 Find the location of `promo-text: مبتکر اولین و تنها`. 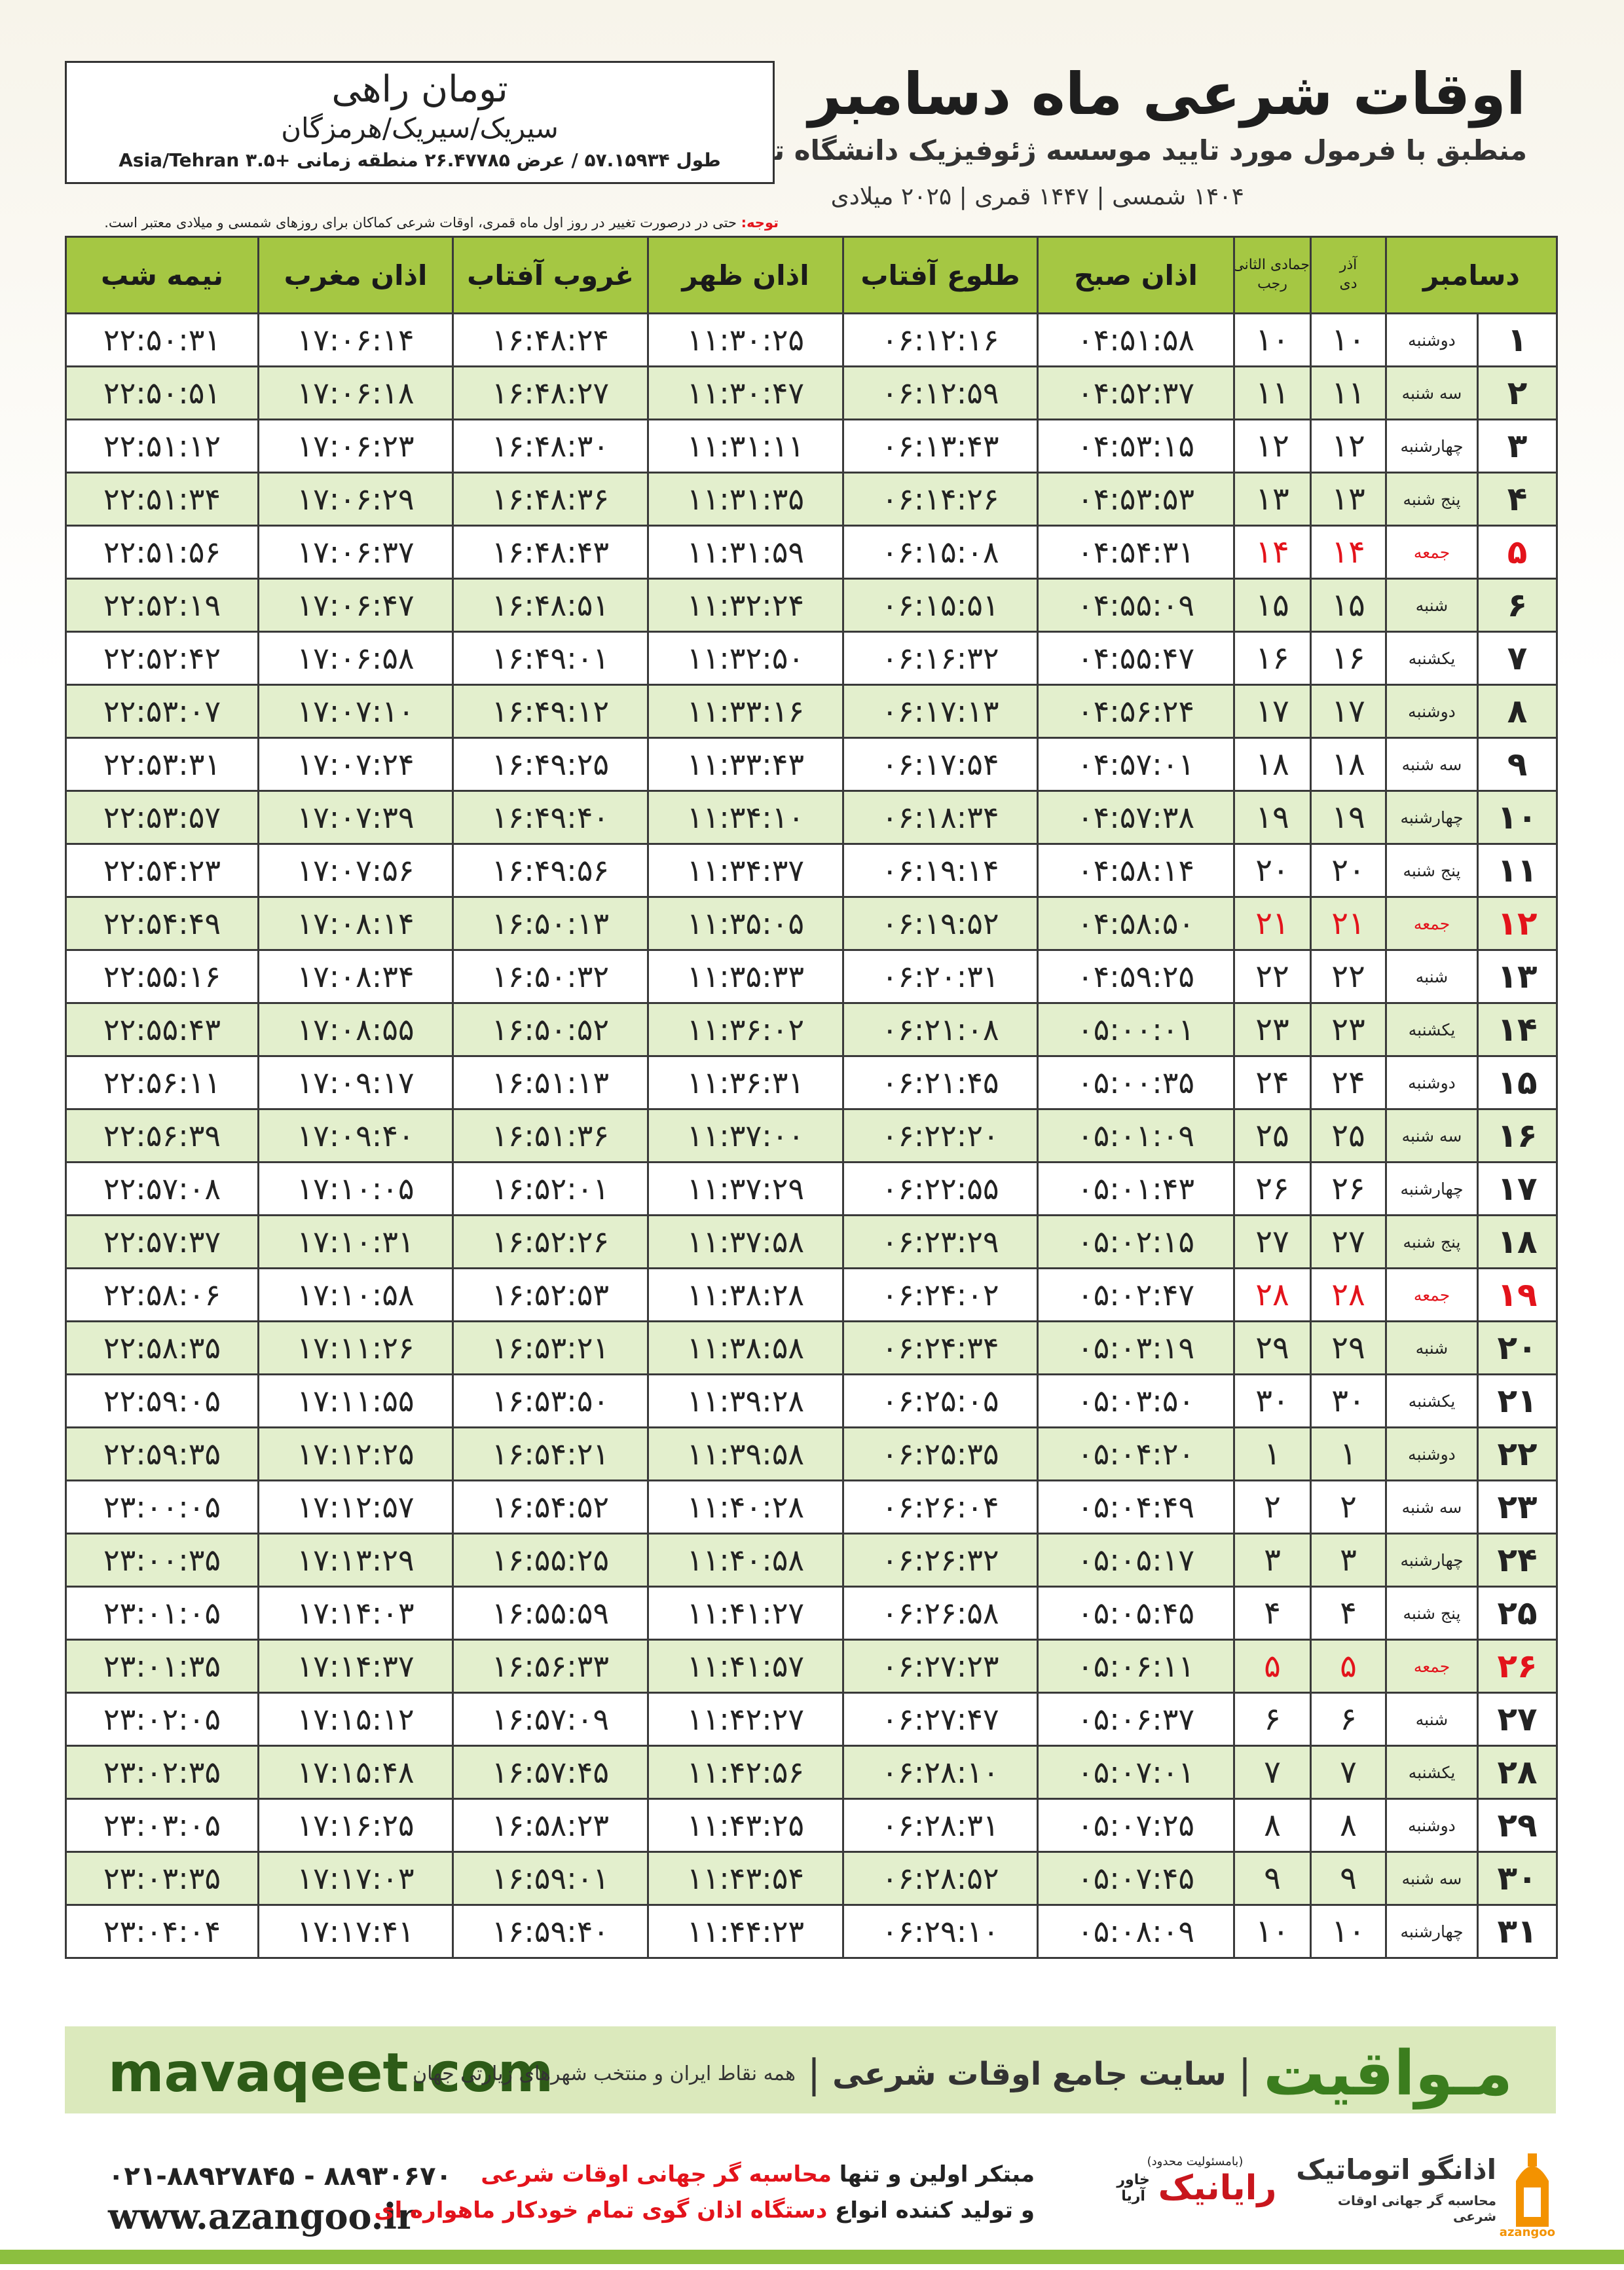

promo-text: مبتکر اولین و تنها is located at coordinates (937, 2174).